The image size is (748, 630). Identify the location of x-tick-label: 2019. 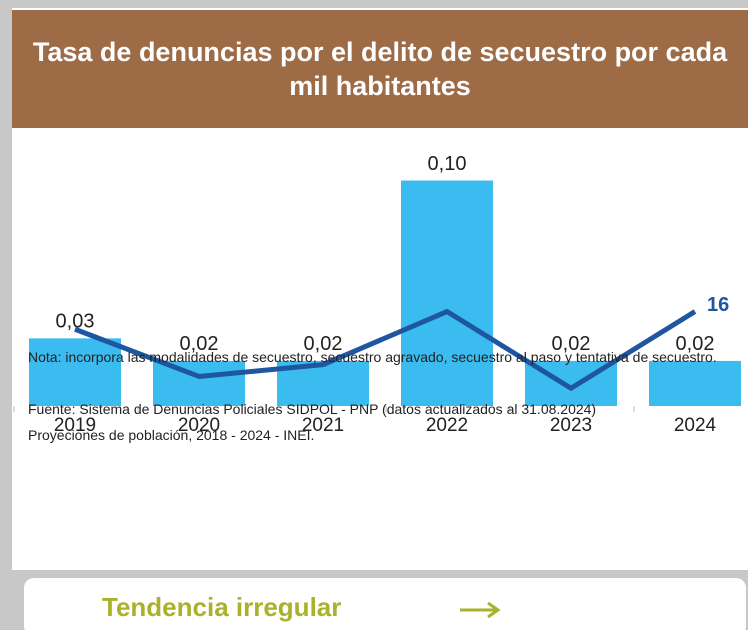
(75, 425).